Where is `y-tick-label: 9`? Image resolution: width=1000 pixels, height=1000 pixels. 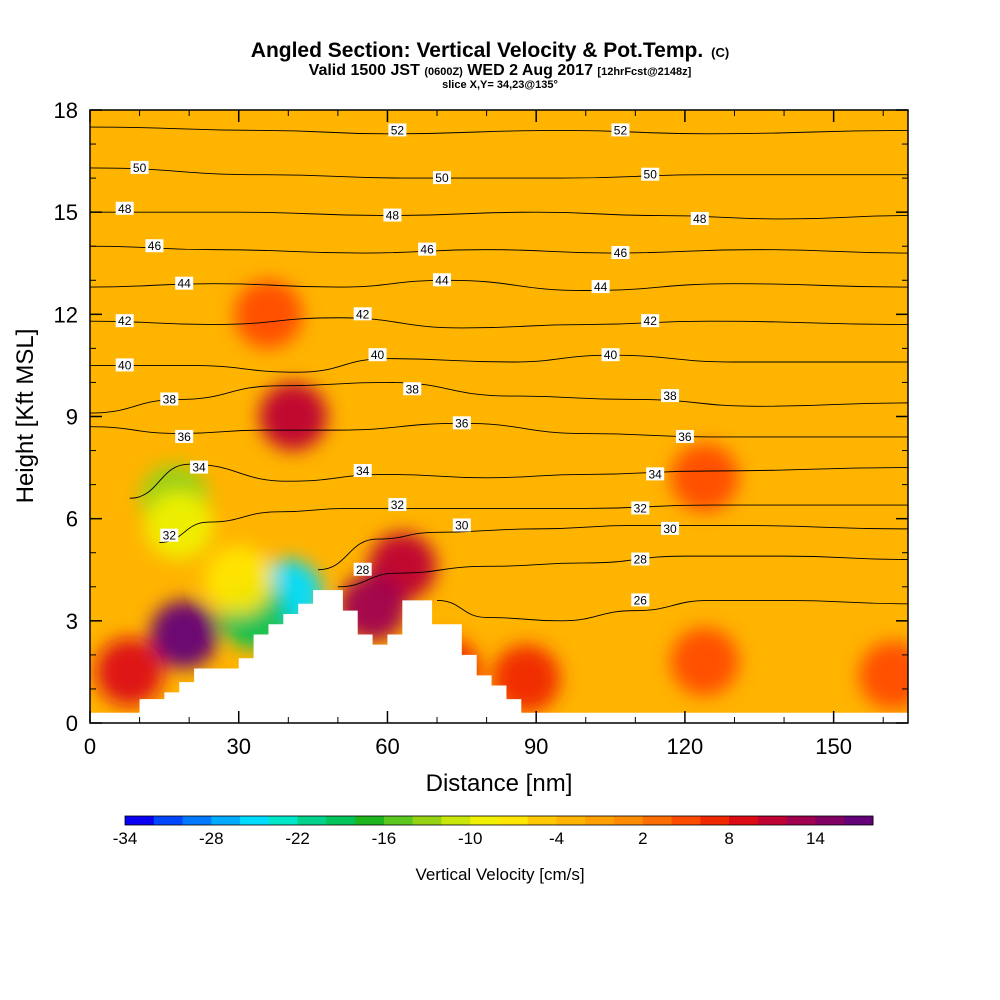
y-tick-label: 9 is located at coordinates (72, 417).